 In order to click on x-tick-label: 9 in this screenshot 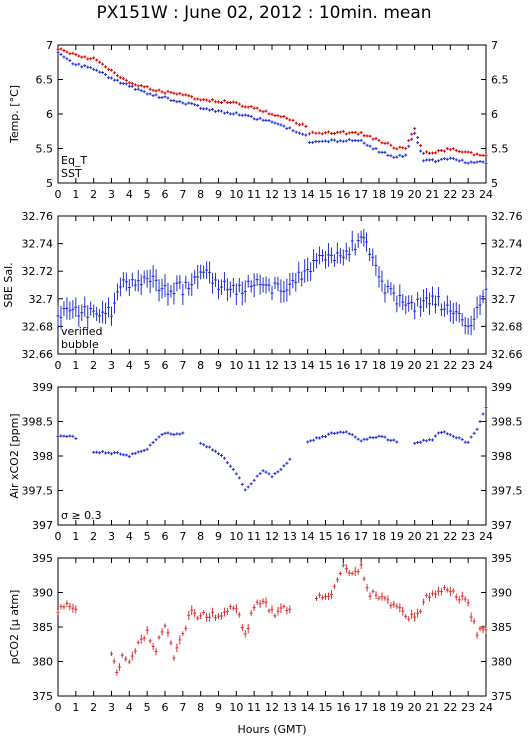, I will do `click(218, 707)`.